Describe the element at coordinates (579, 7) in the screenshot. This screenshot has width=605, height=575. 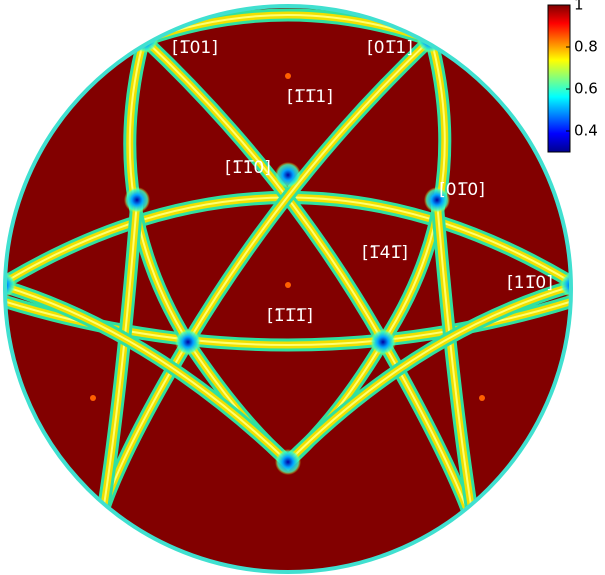
I see `colorbar-tick-label: 1` at that location.